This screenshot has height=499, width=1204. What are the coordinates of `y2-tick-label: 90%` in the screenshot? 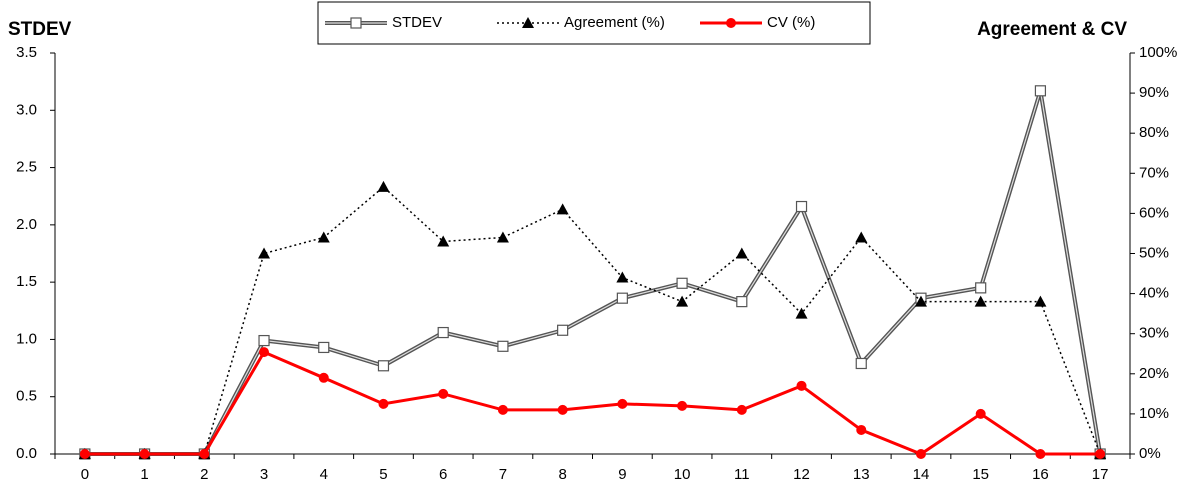 It's located at (1154, 92).